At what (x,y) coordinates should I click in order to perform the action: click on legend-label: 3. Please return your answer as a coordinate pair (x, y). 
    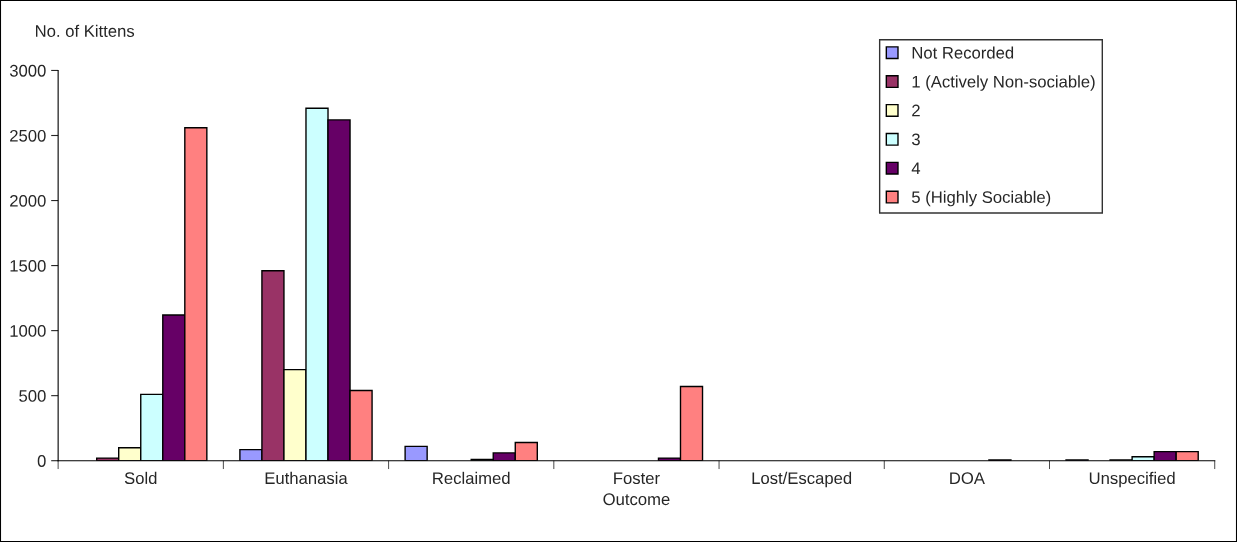
    Looking at the image, I should click on (915, 139).